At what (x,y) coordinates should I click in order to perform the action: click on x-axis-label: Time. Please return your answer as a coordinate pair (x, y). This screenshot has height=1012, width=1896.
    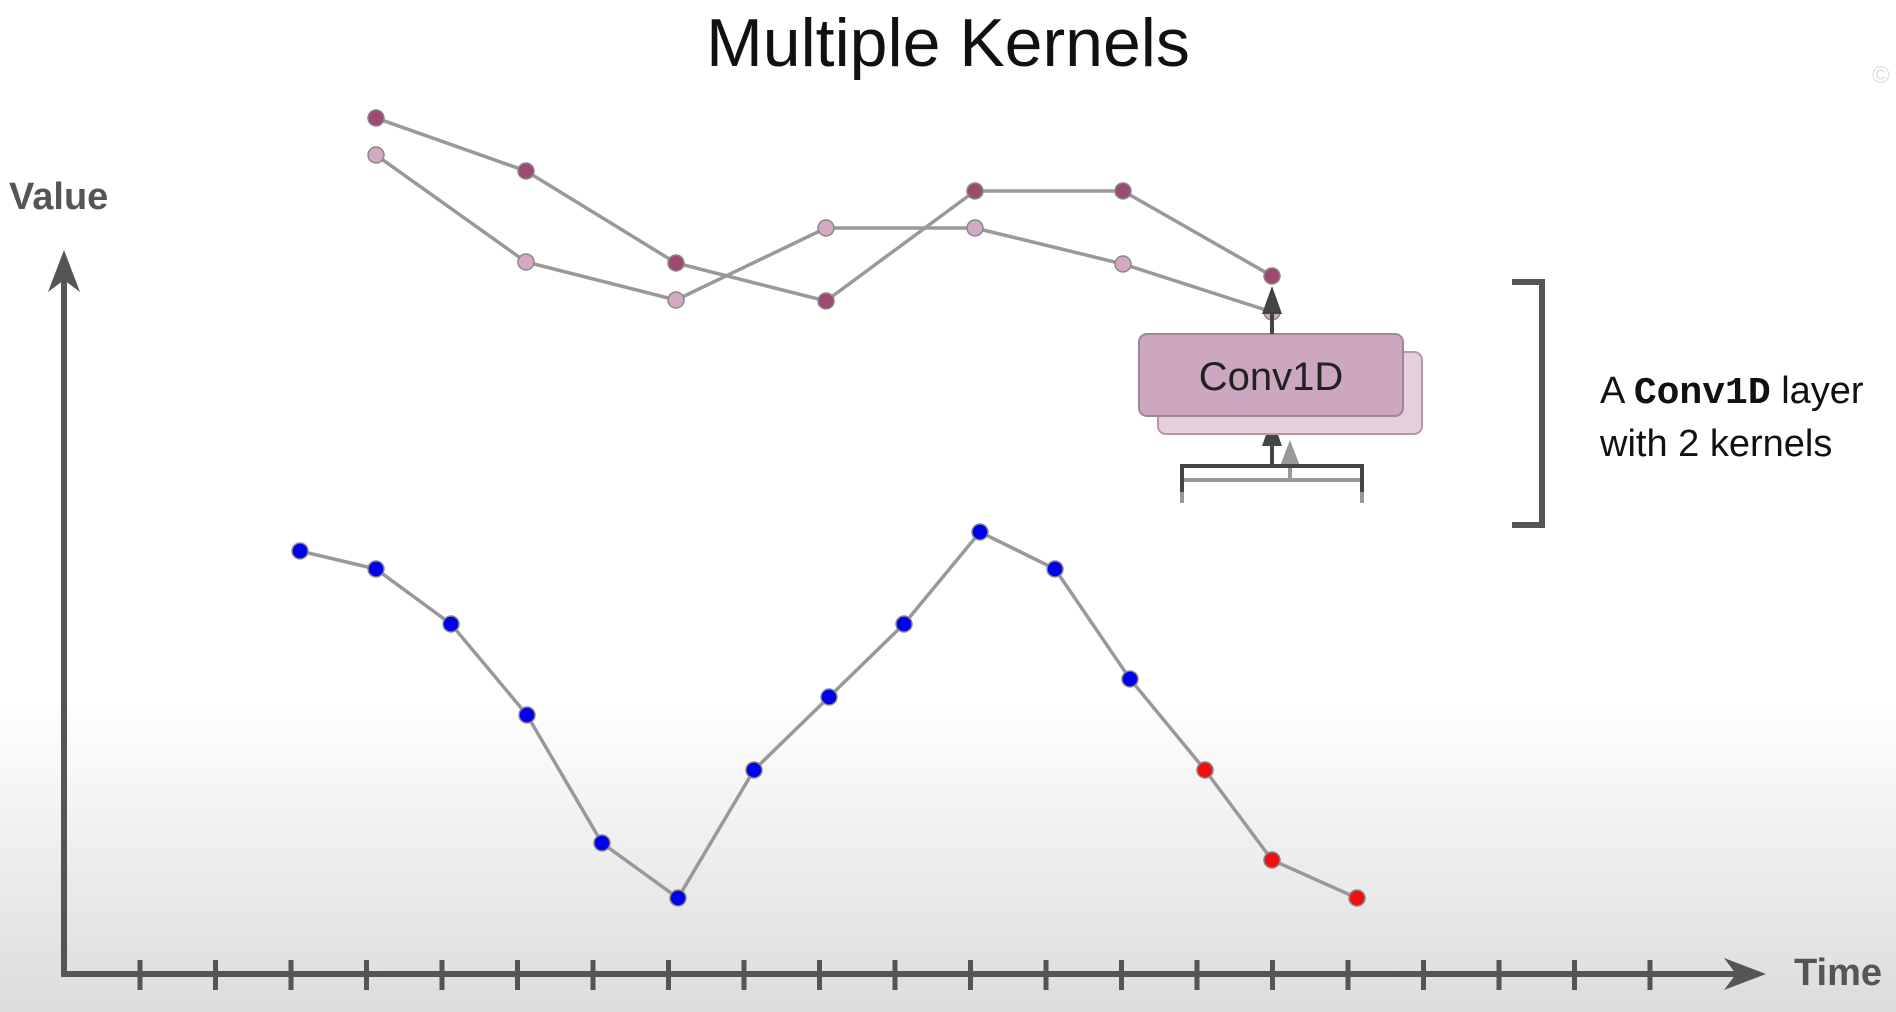
    Looking at the image, I should click on (1838, 973).